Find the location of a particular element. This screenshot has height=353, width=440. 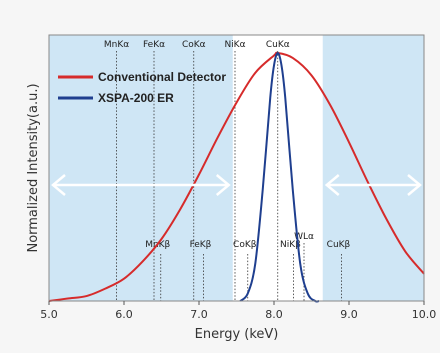

legend-item-2: XSPA-200 ER is located at coordinates (116, 98).